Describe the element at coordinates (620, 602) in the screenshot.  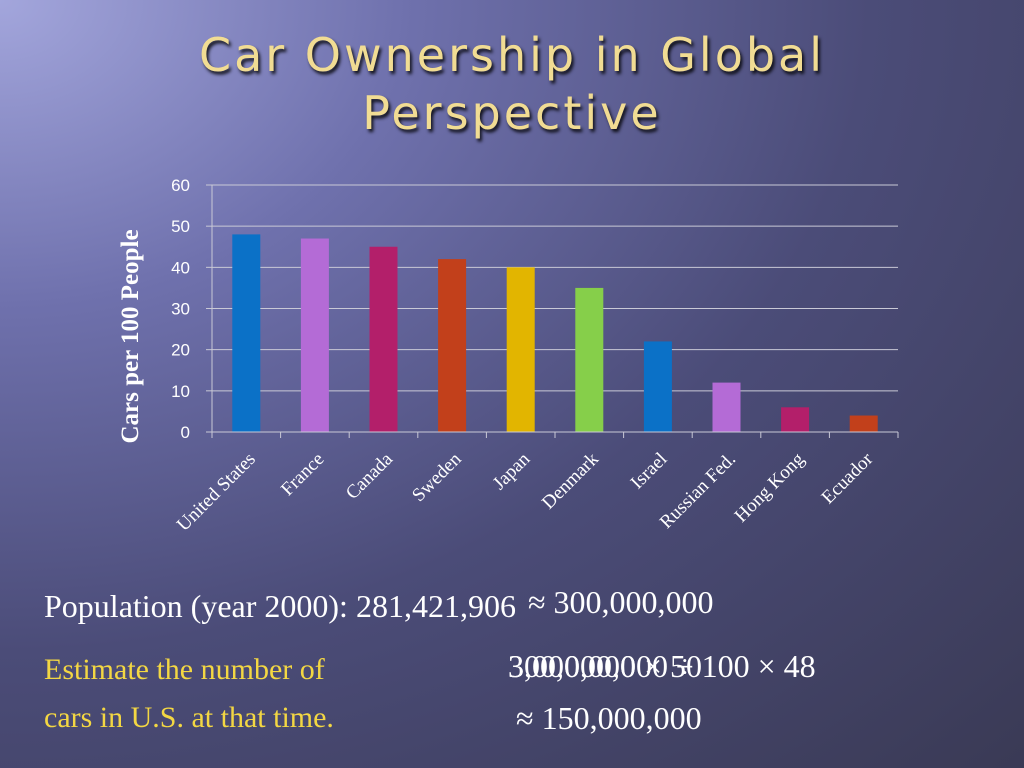
I see `approx-population: ≈ 300,000,000` at that location.